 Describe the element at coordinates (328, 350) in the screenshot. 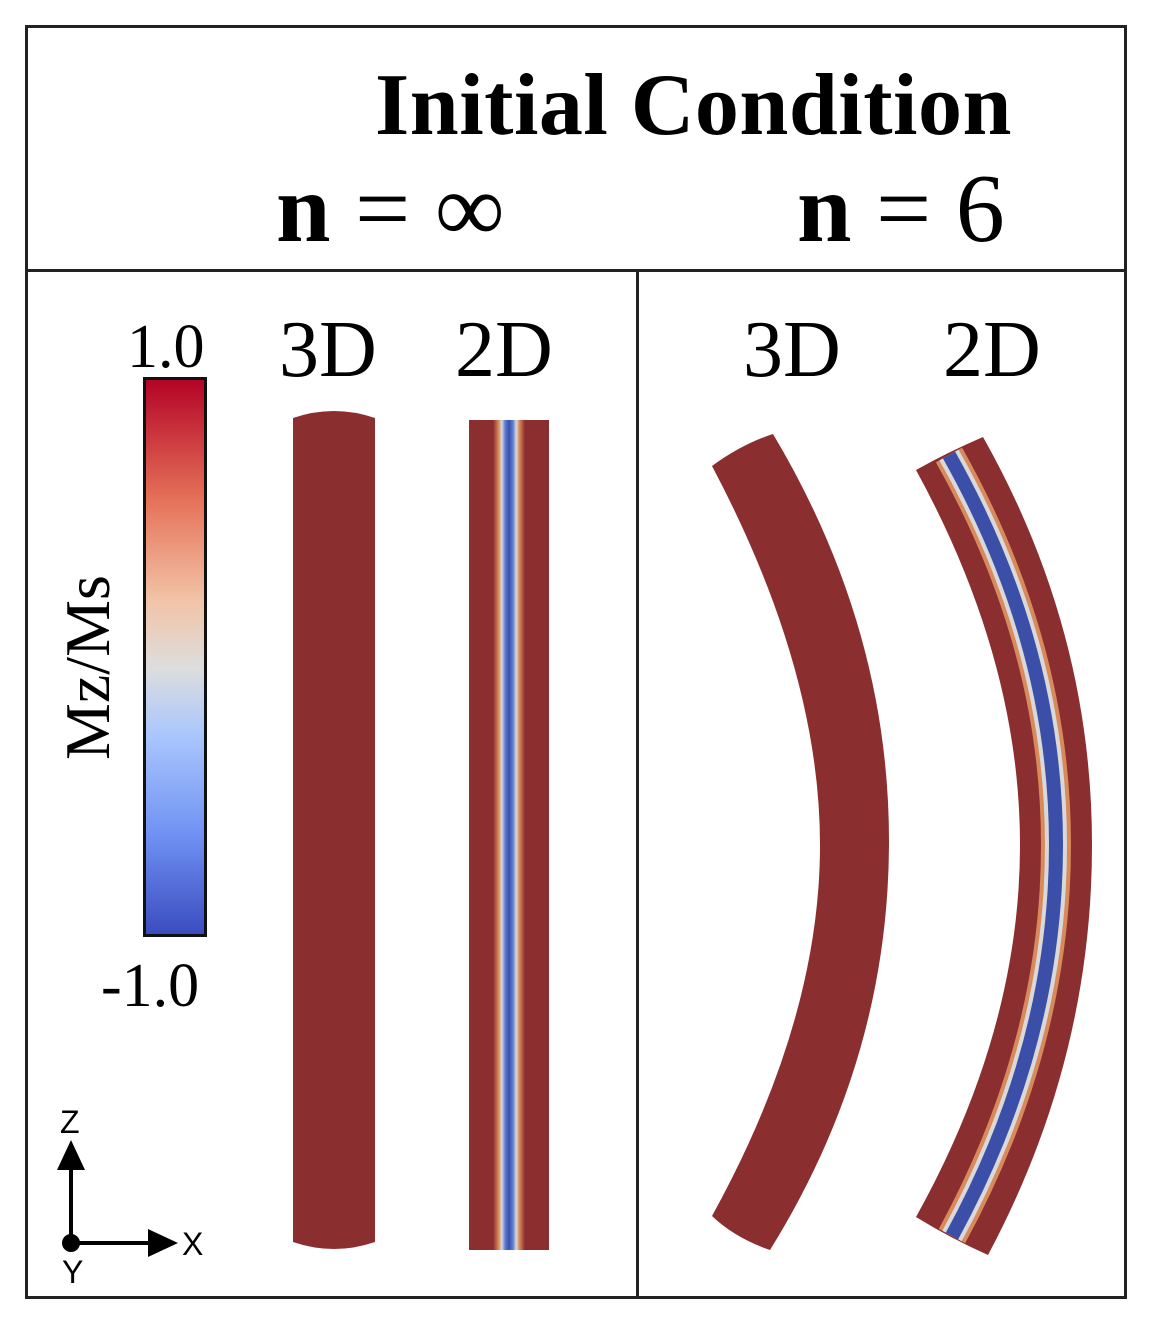

I see `left-3d-label: 3D` at that location.